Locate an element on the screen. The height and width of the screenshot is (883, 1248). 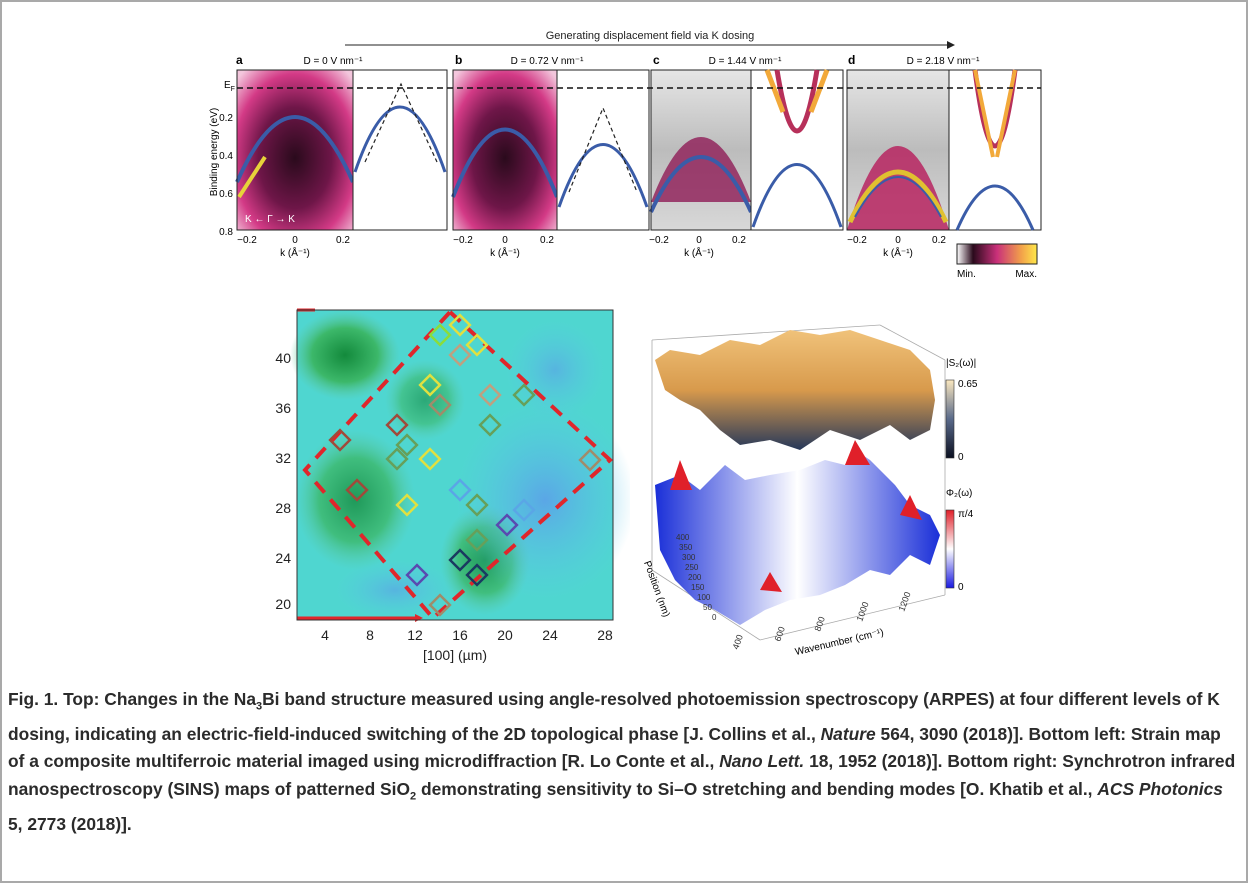
arpes-model-c is located at coordinates (797, 150).